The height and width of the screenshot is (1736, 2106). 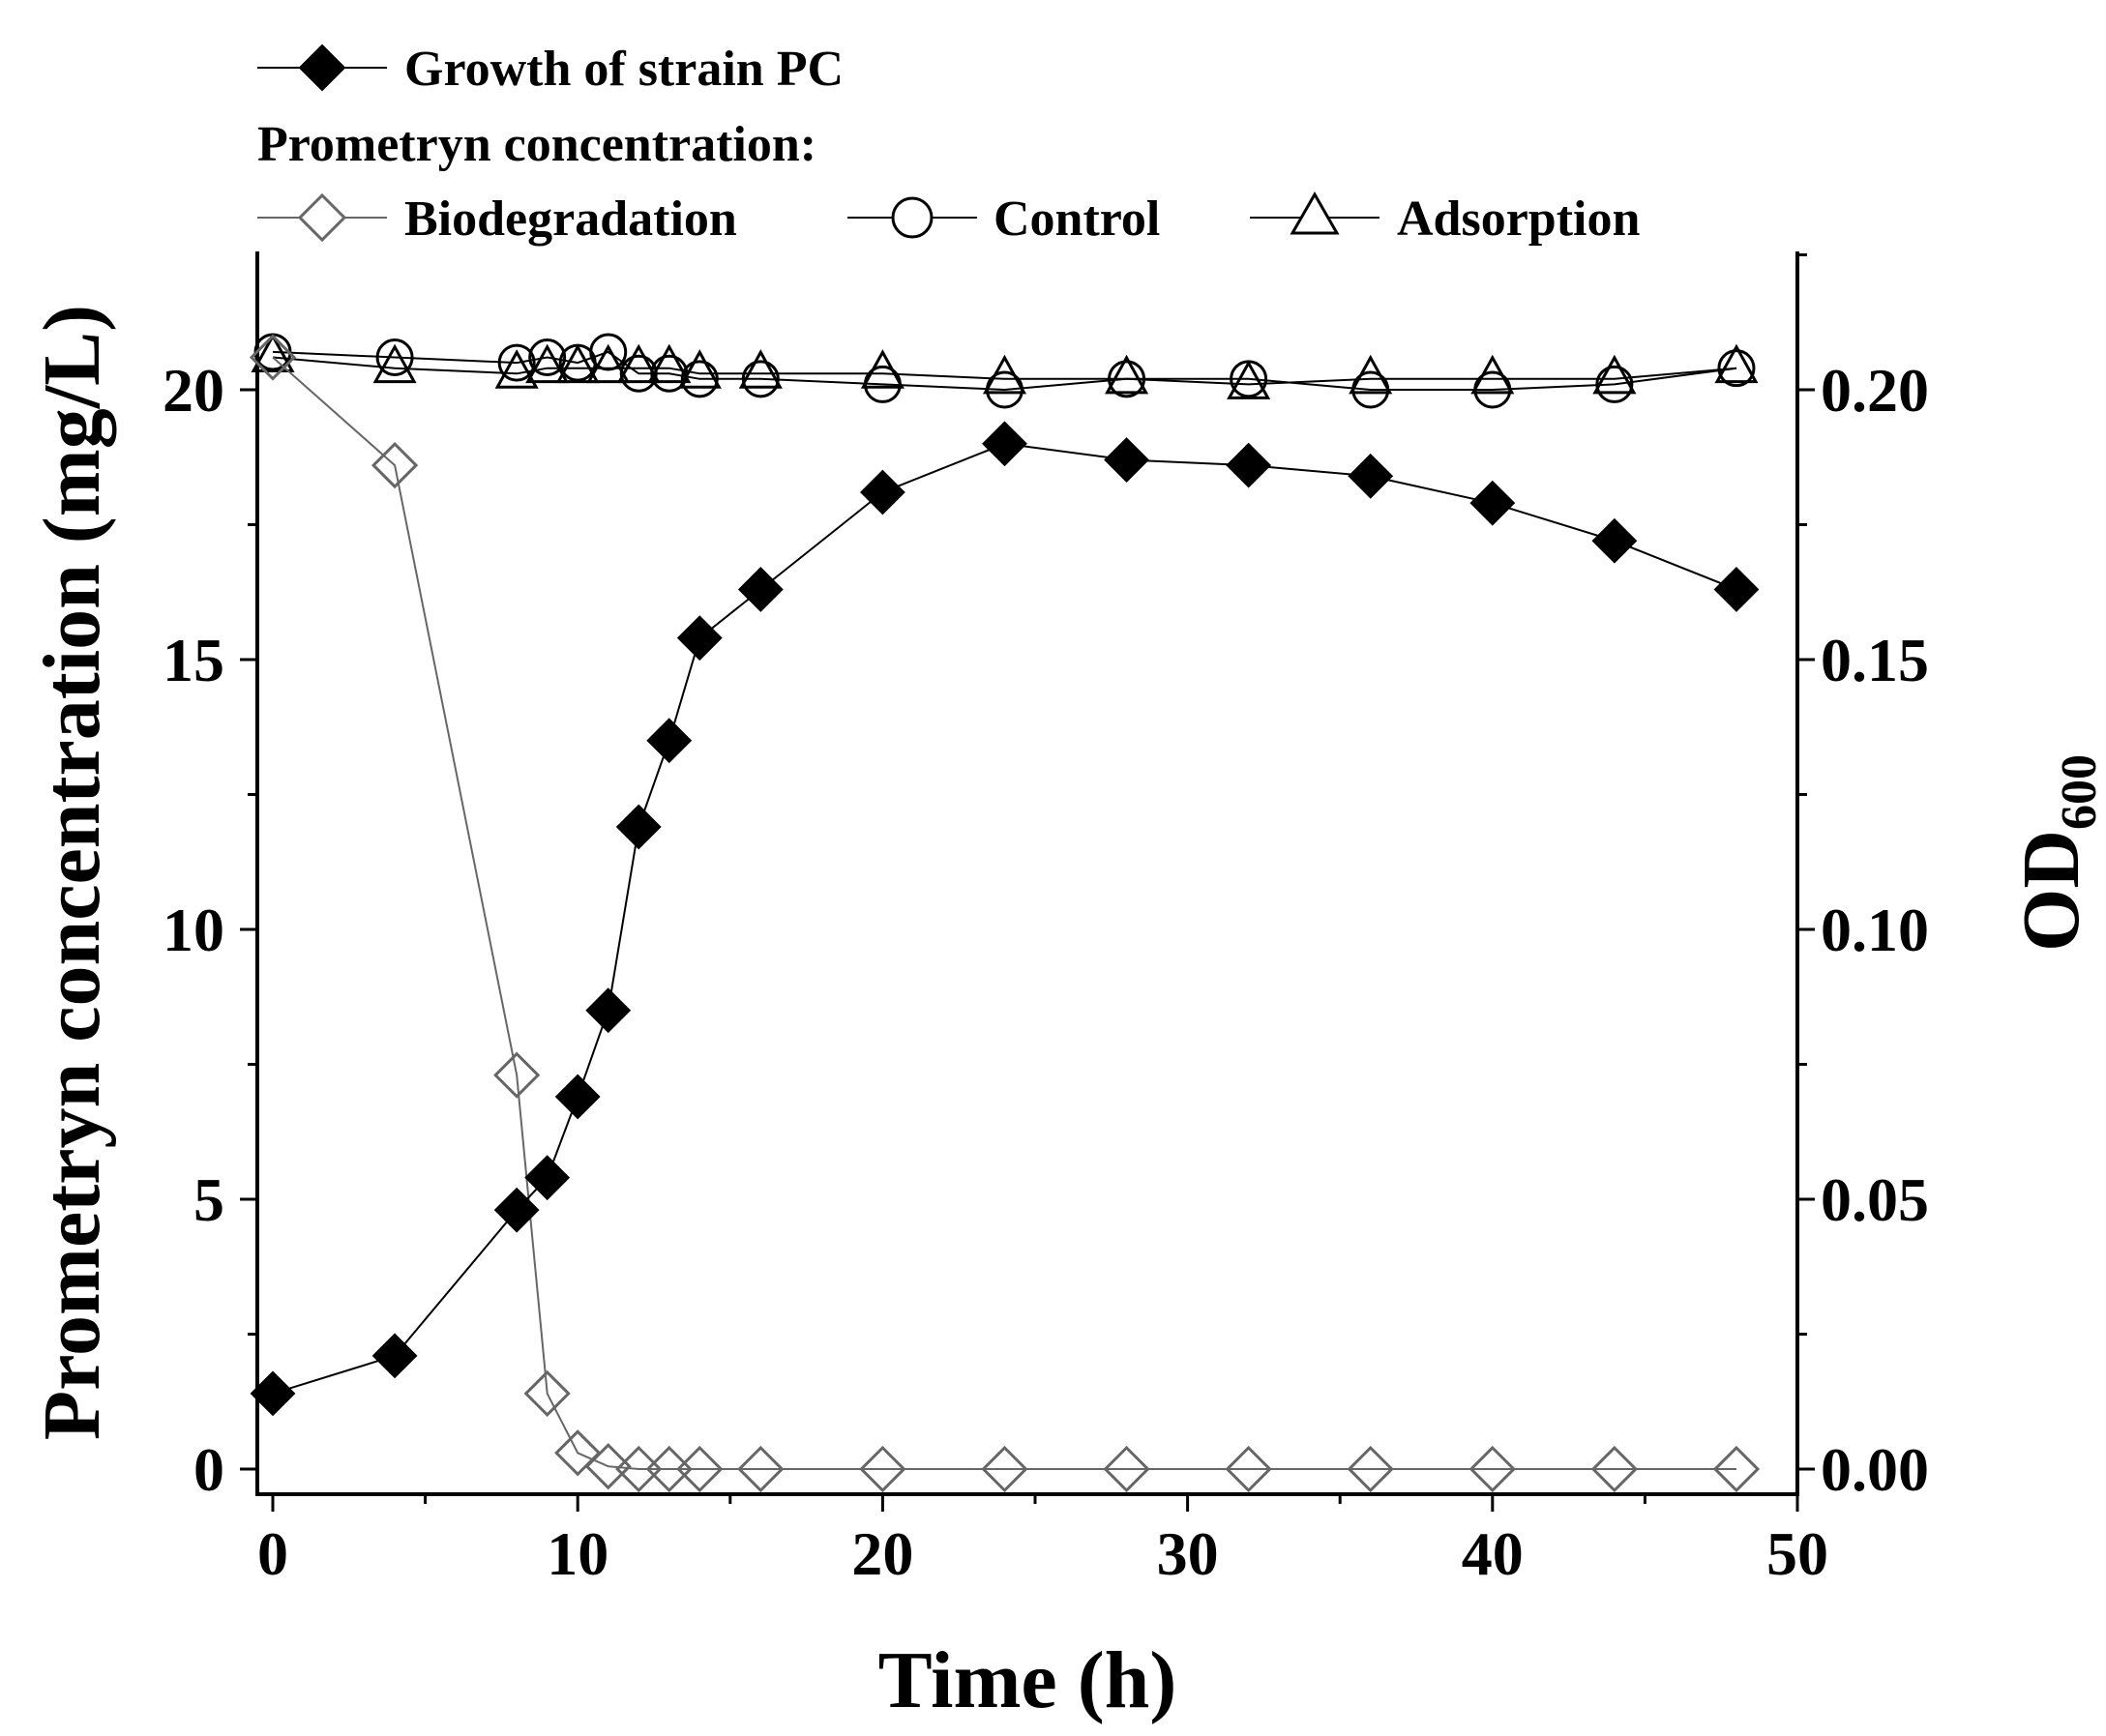 I want to click on series-line-adsorption, so click(x=1004, y=371).